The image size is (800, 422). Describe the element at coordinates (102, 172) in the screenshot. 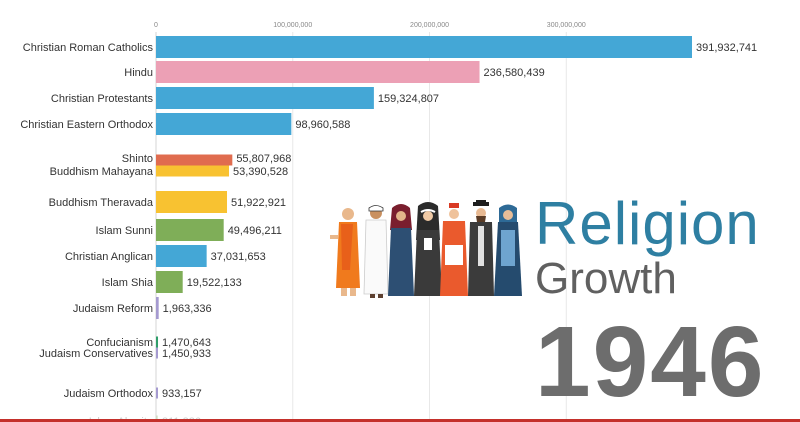

I see `category-label: Buddhism Mahayana` at that location.